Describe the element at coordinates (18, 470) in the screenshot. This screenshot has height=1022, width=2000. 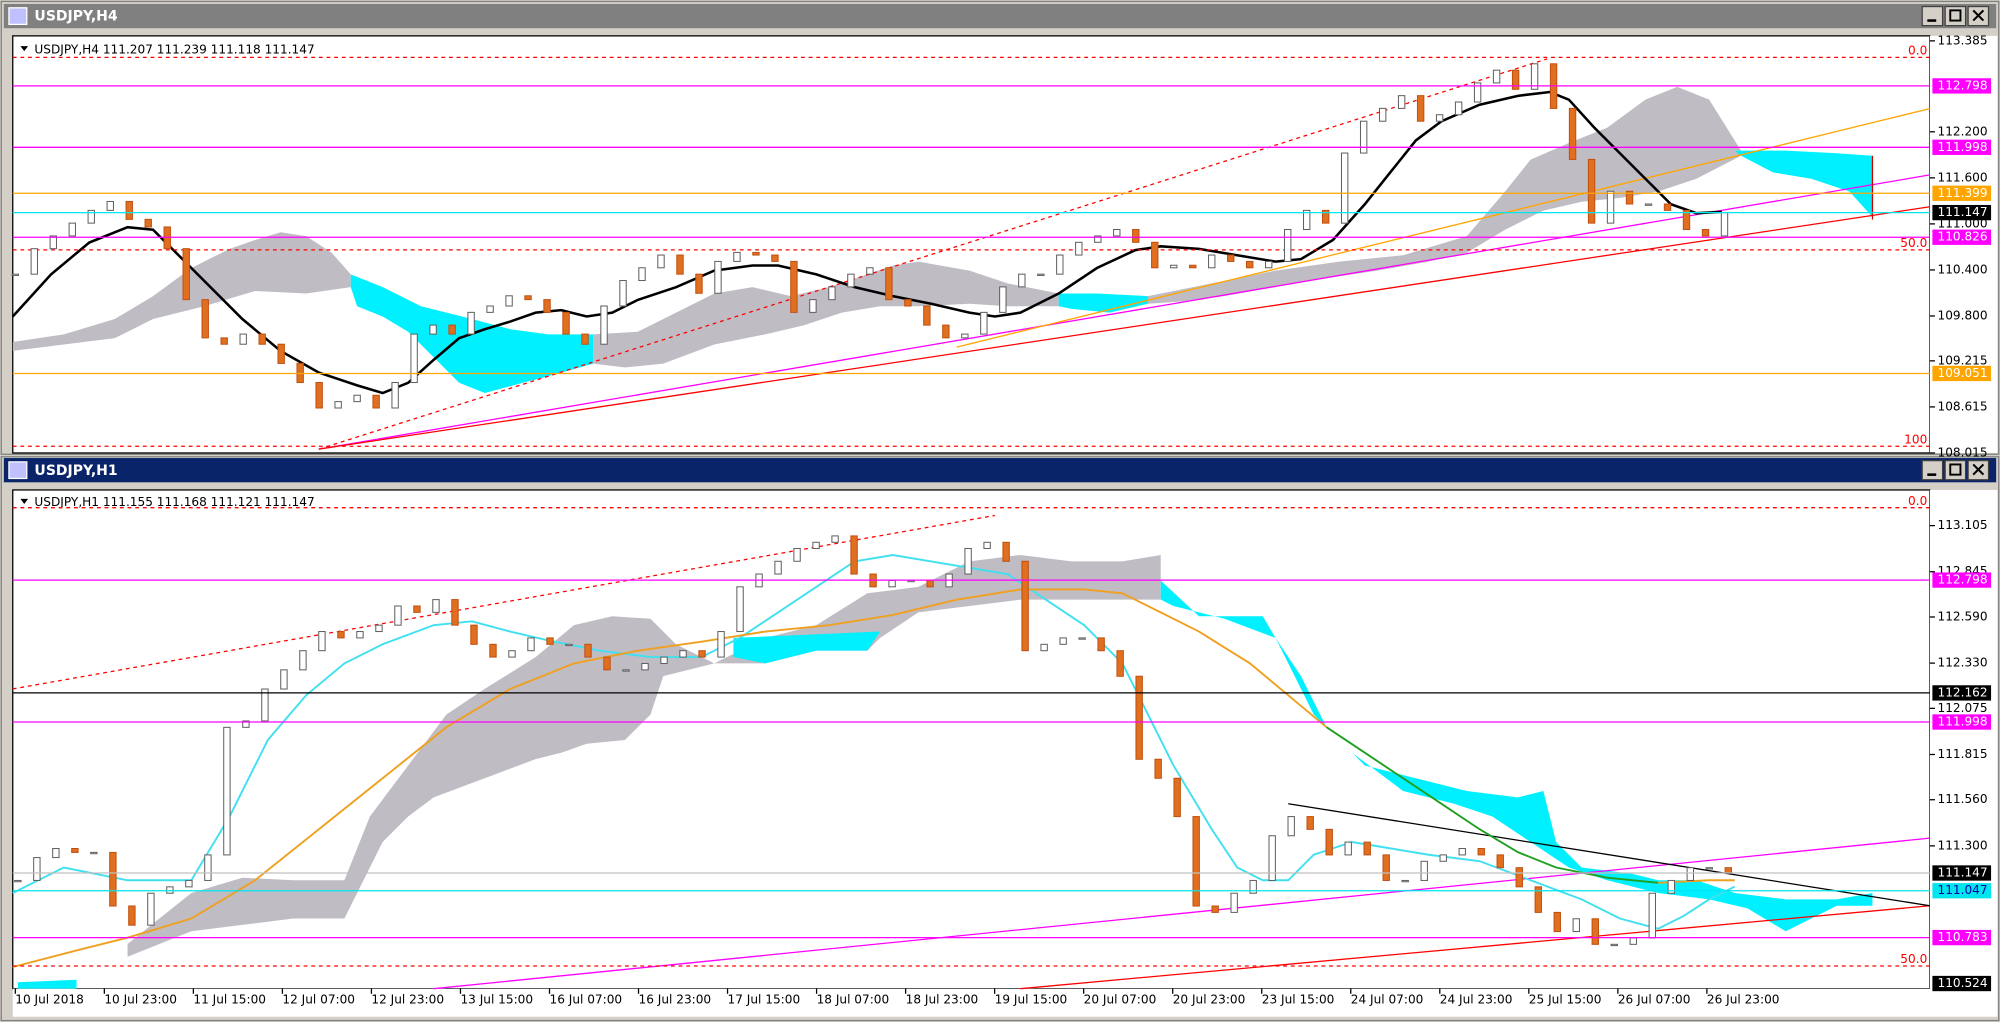
I see `window-icon` at that location.